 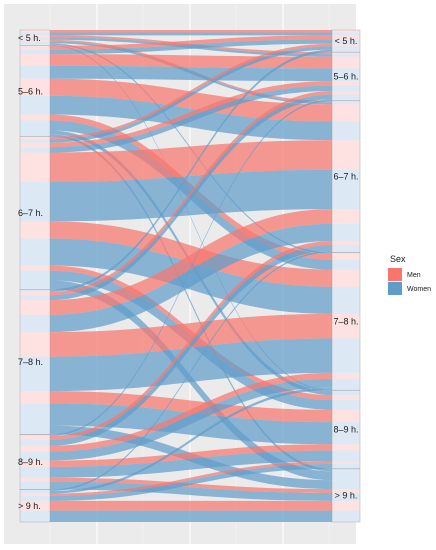 I want to click on left-label-6-7-h: 6–7 h., so click(x=30, y=213).